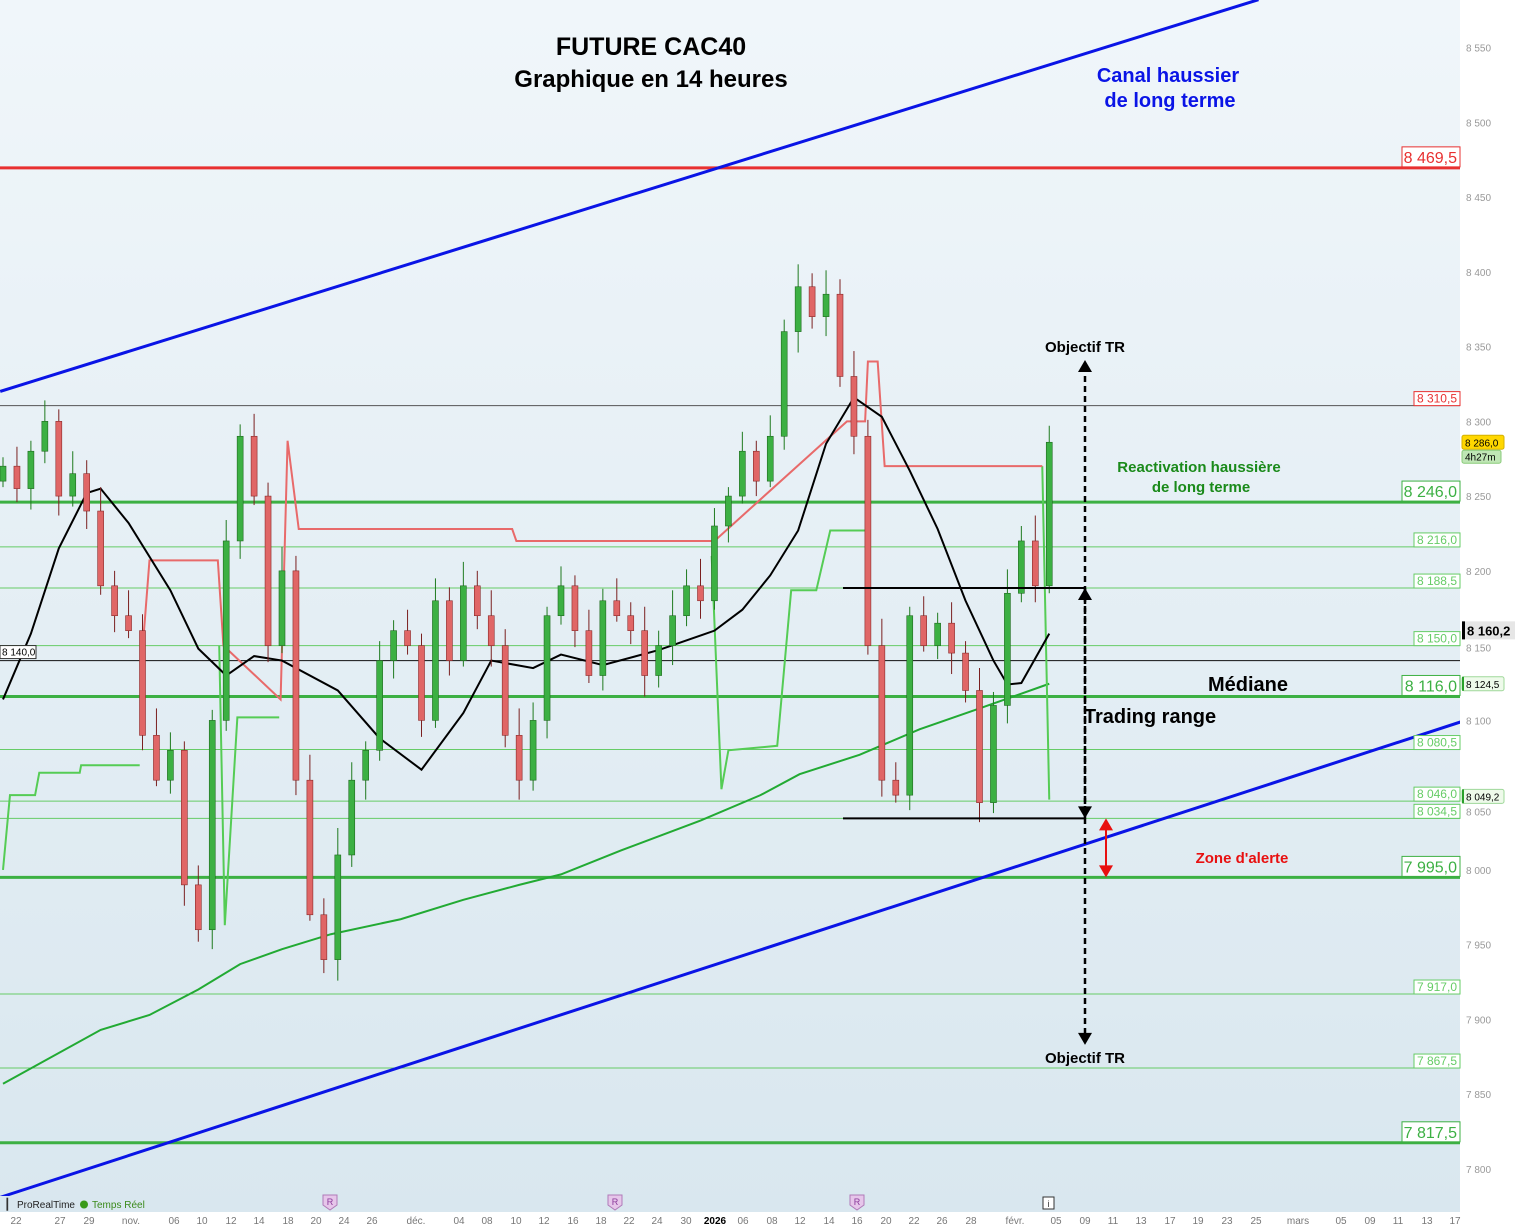  Describe the element at coordinates (829, 1221) in the screenshot. I see `x-tick-label: 14` at that location.